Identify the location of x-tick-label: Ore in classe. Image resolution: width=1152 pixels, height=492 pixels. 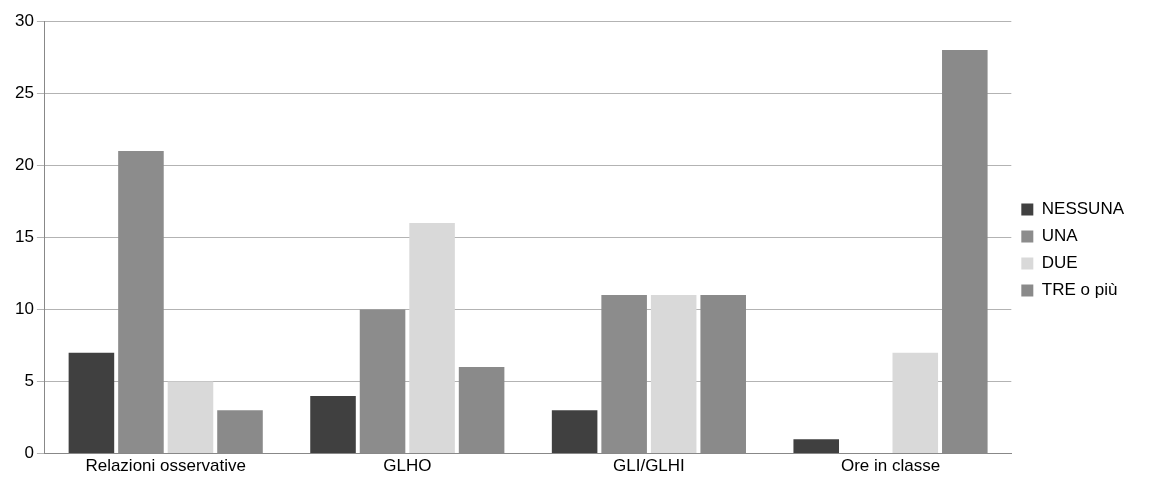
(890, 466).